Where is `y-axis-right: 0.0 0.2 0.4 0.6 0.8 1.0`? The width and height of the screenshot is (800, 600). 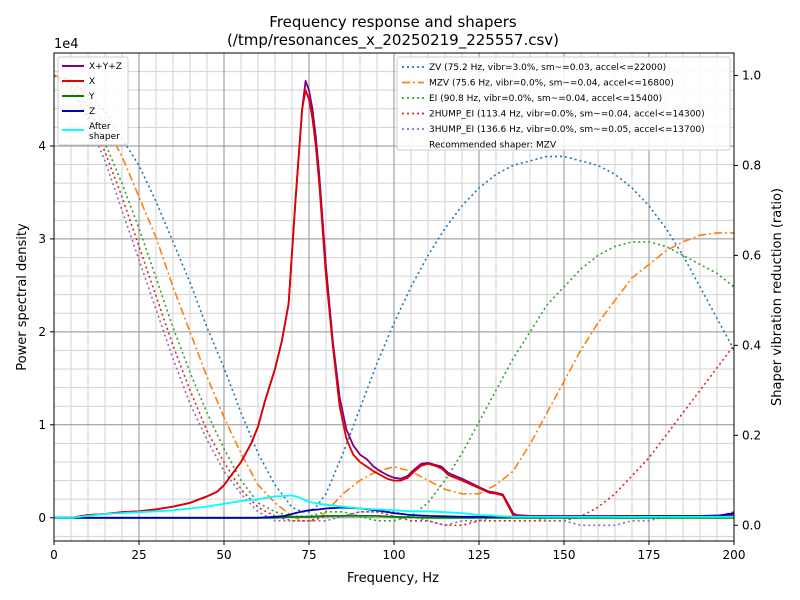
y-axis-right: 0.0 0.2 0.4 0.6 0.8 1.0 is located at coordinates (747, 300).